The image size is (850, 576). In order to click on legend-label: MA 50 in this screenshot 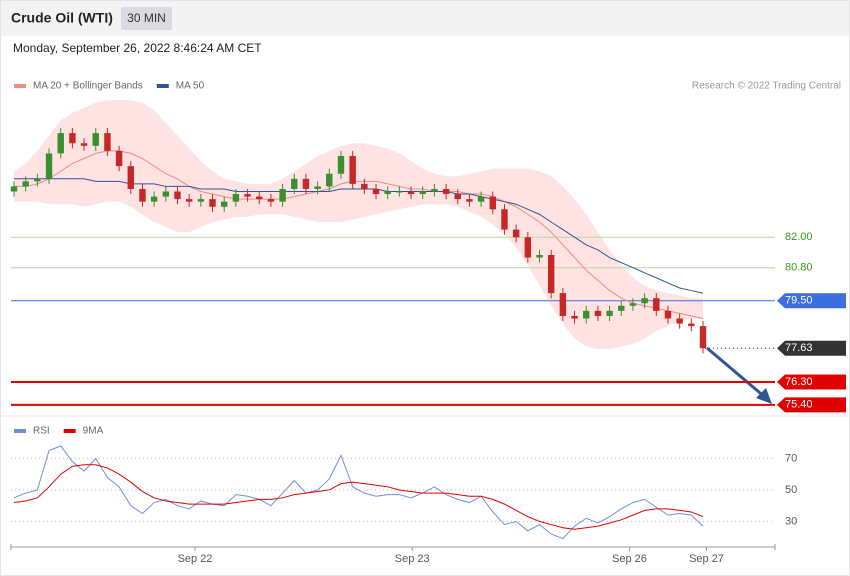, I will do `click(190, 86)`.